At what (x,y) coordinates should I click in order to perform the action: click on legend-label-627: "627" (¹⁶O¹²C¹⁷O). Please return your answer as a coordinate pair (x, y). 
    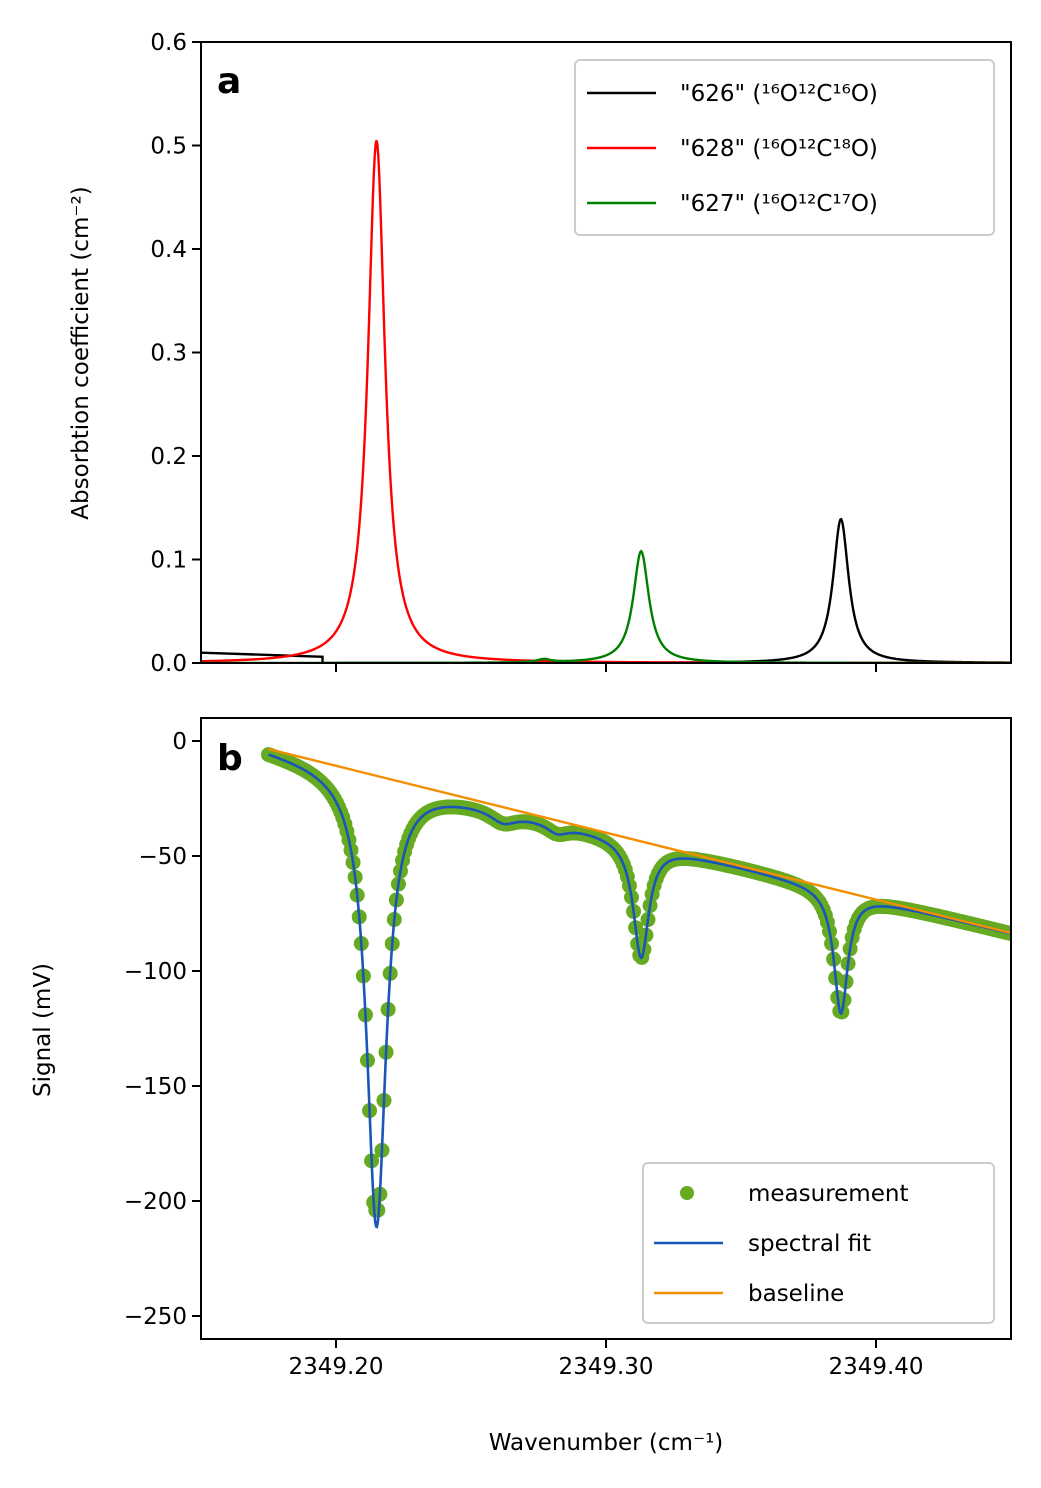
    Looking at the image, I should click on (779, 204).